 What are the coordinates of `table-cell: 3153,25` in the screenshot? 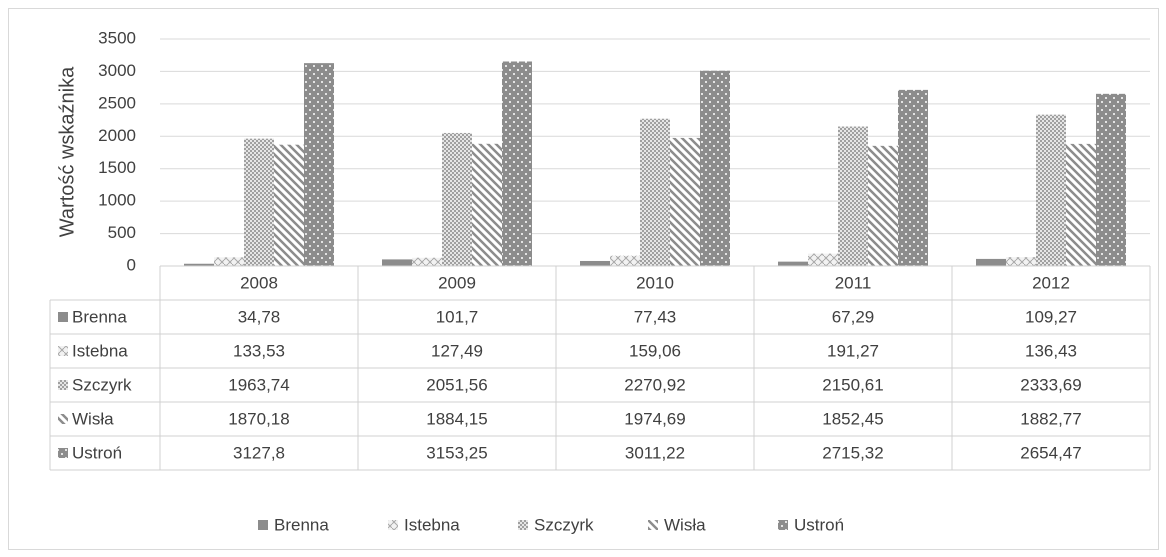 It's located at (456, 452).